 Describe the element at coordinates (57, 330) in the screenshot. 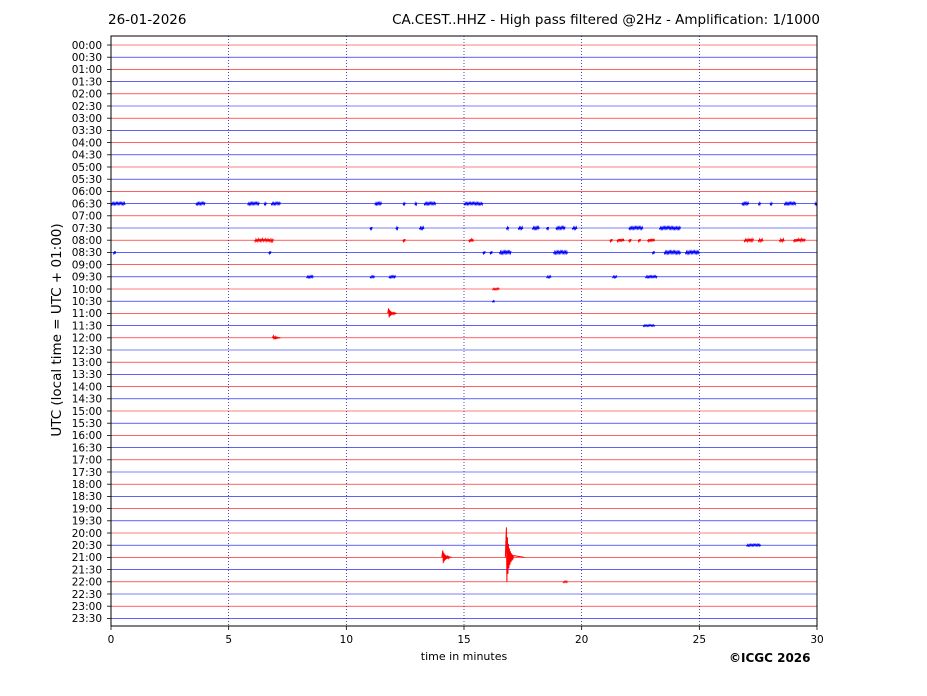

I see `y-axis-label: UTC (local time = UTC + 01:00)` at that location.